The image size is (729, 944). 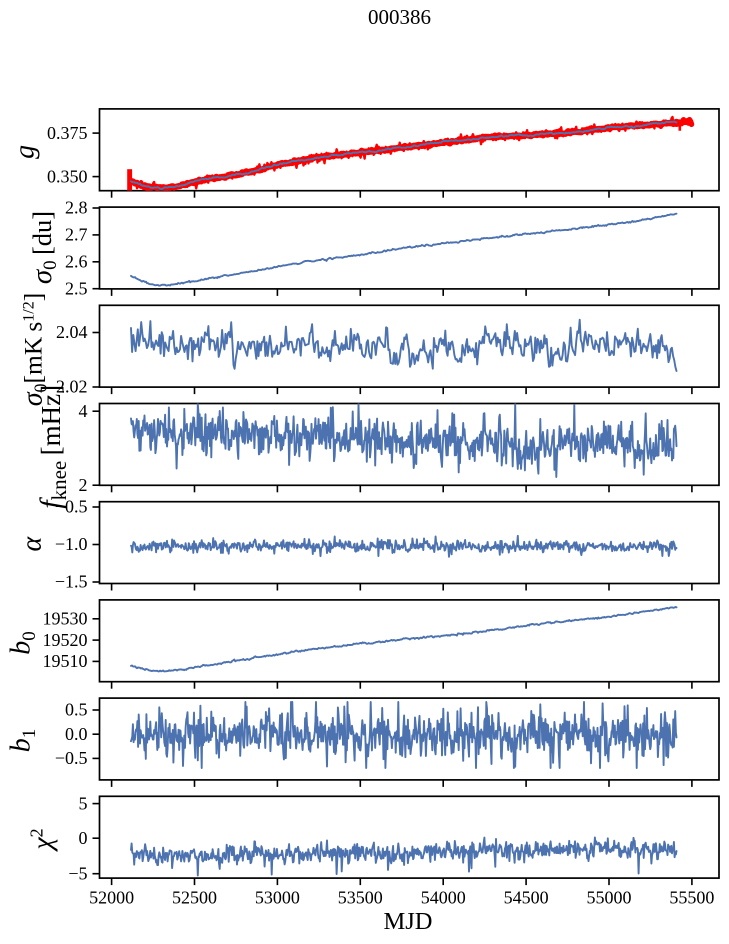 I want to click on svg-text: 4, so click(x=83, y=411).